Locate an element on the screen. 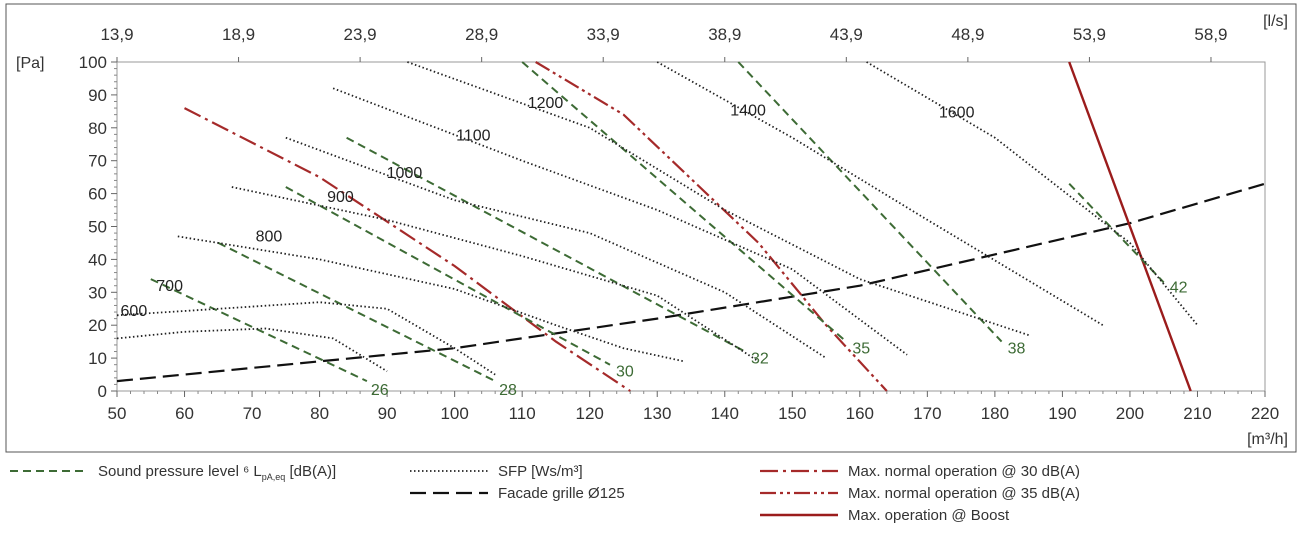 This screenshot has width=1301, height=536. y-tick-label: 0 is located at coordinates (102, 391).